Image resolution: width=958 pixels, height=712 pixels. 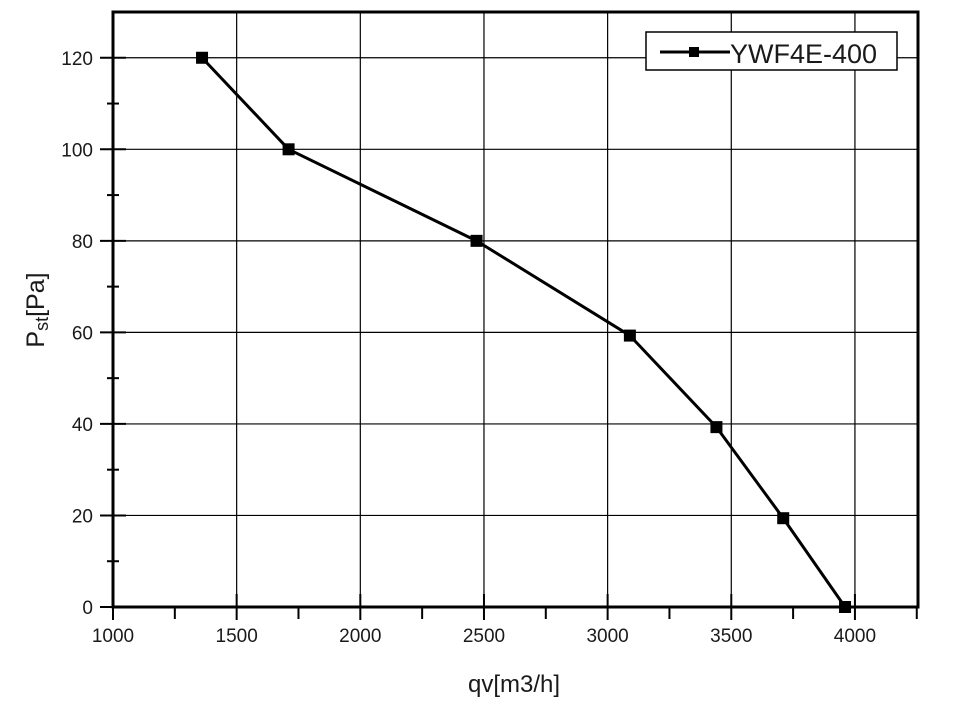 I want to click on x-tick-label: 2000, so click(x=360, y=636).